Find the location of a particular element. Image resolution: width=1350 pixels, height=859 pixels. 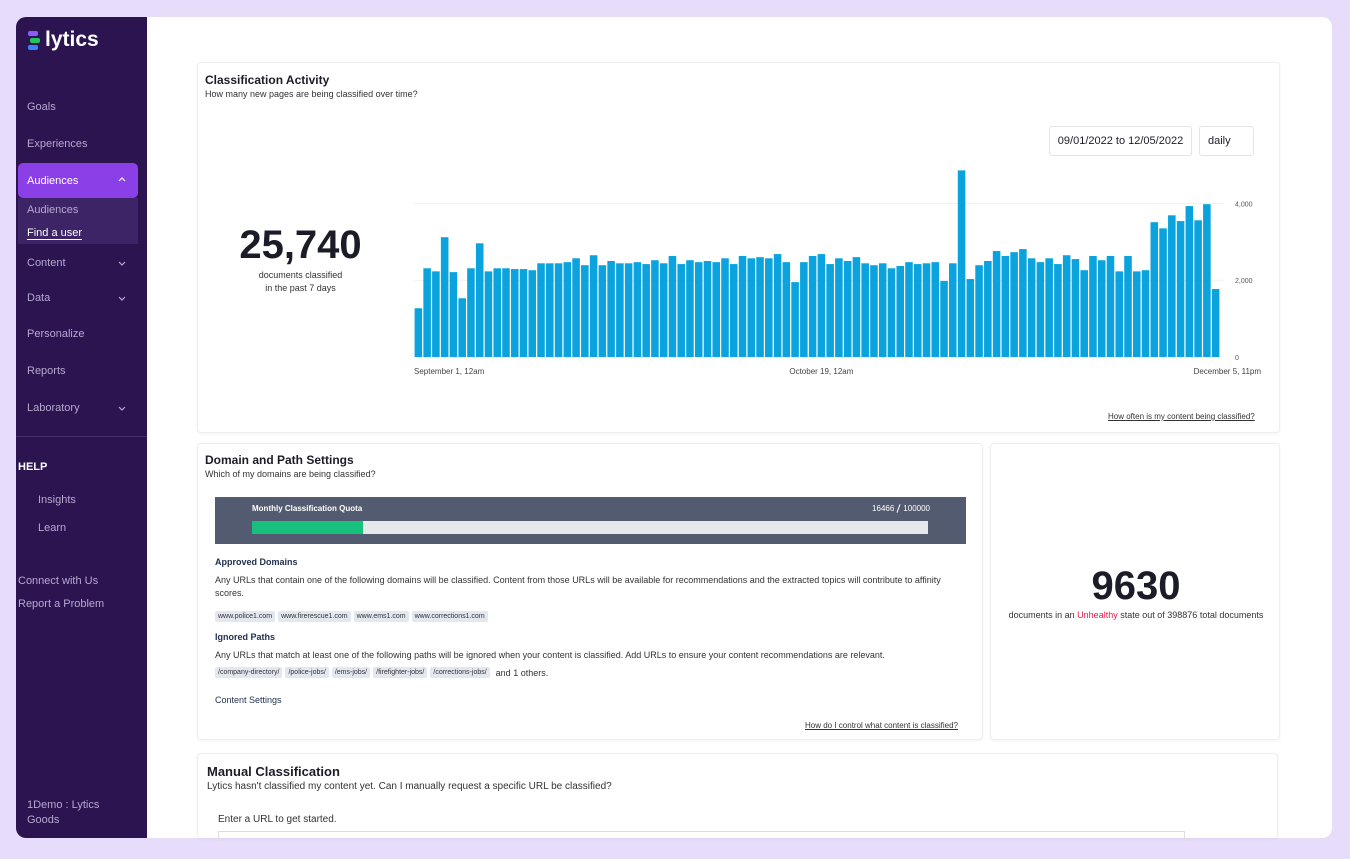

tag: www.ems1.com is located at coordinates (381, 616).